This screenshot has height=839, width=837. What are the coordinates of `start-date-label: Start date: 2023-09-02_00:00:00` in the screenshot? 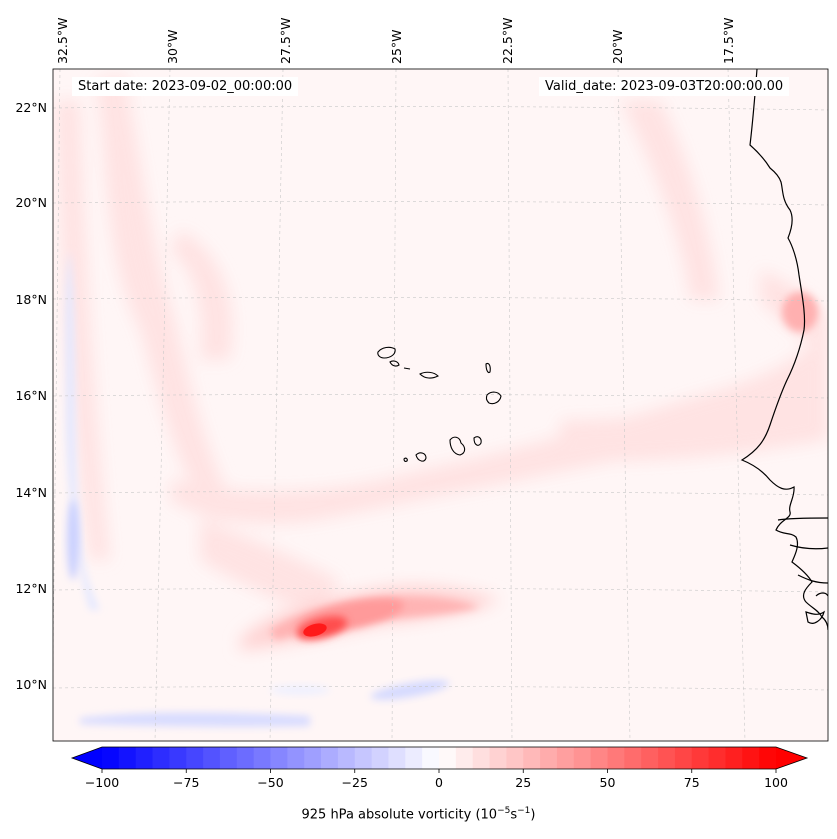 It's located at (185, 86).